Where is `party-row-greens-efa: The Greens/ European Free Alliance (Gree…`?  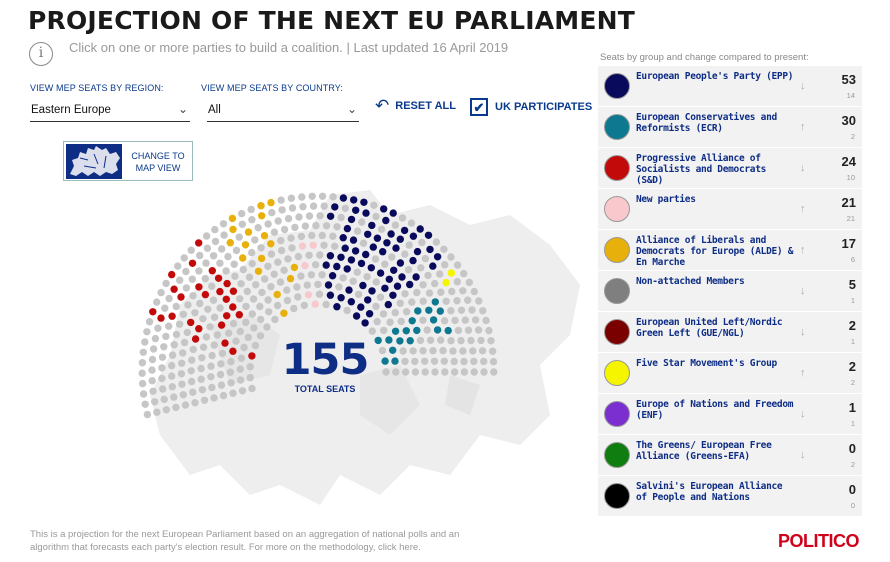 party-row-greens-efa: The Greens/ European Free Alliance (Gree… is located at coordinates (730, 455).